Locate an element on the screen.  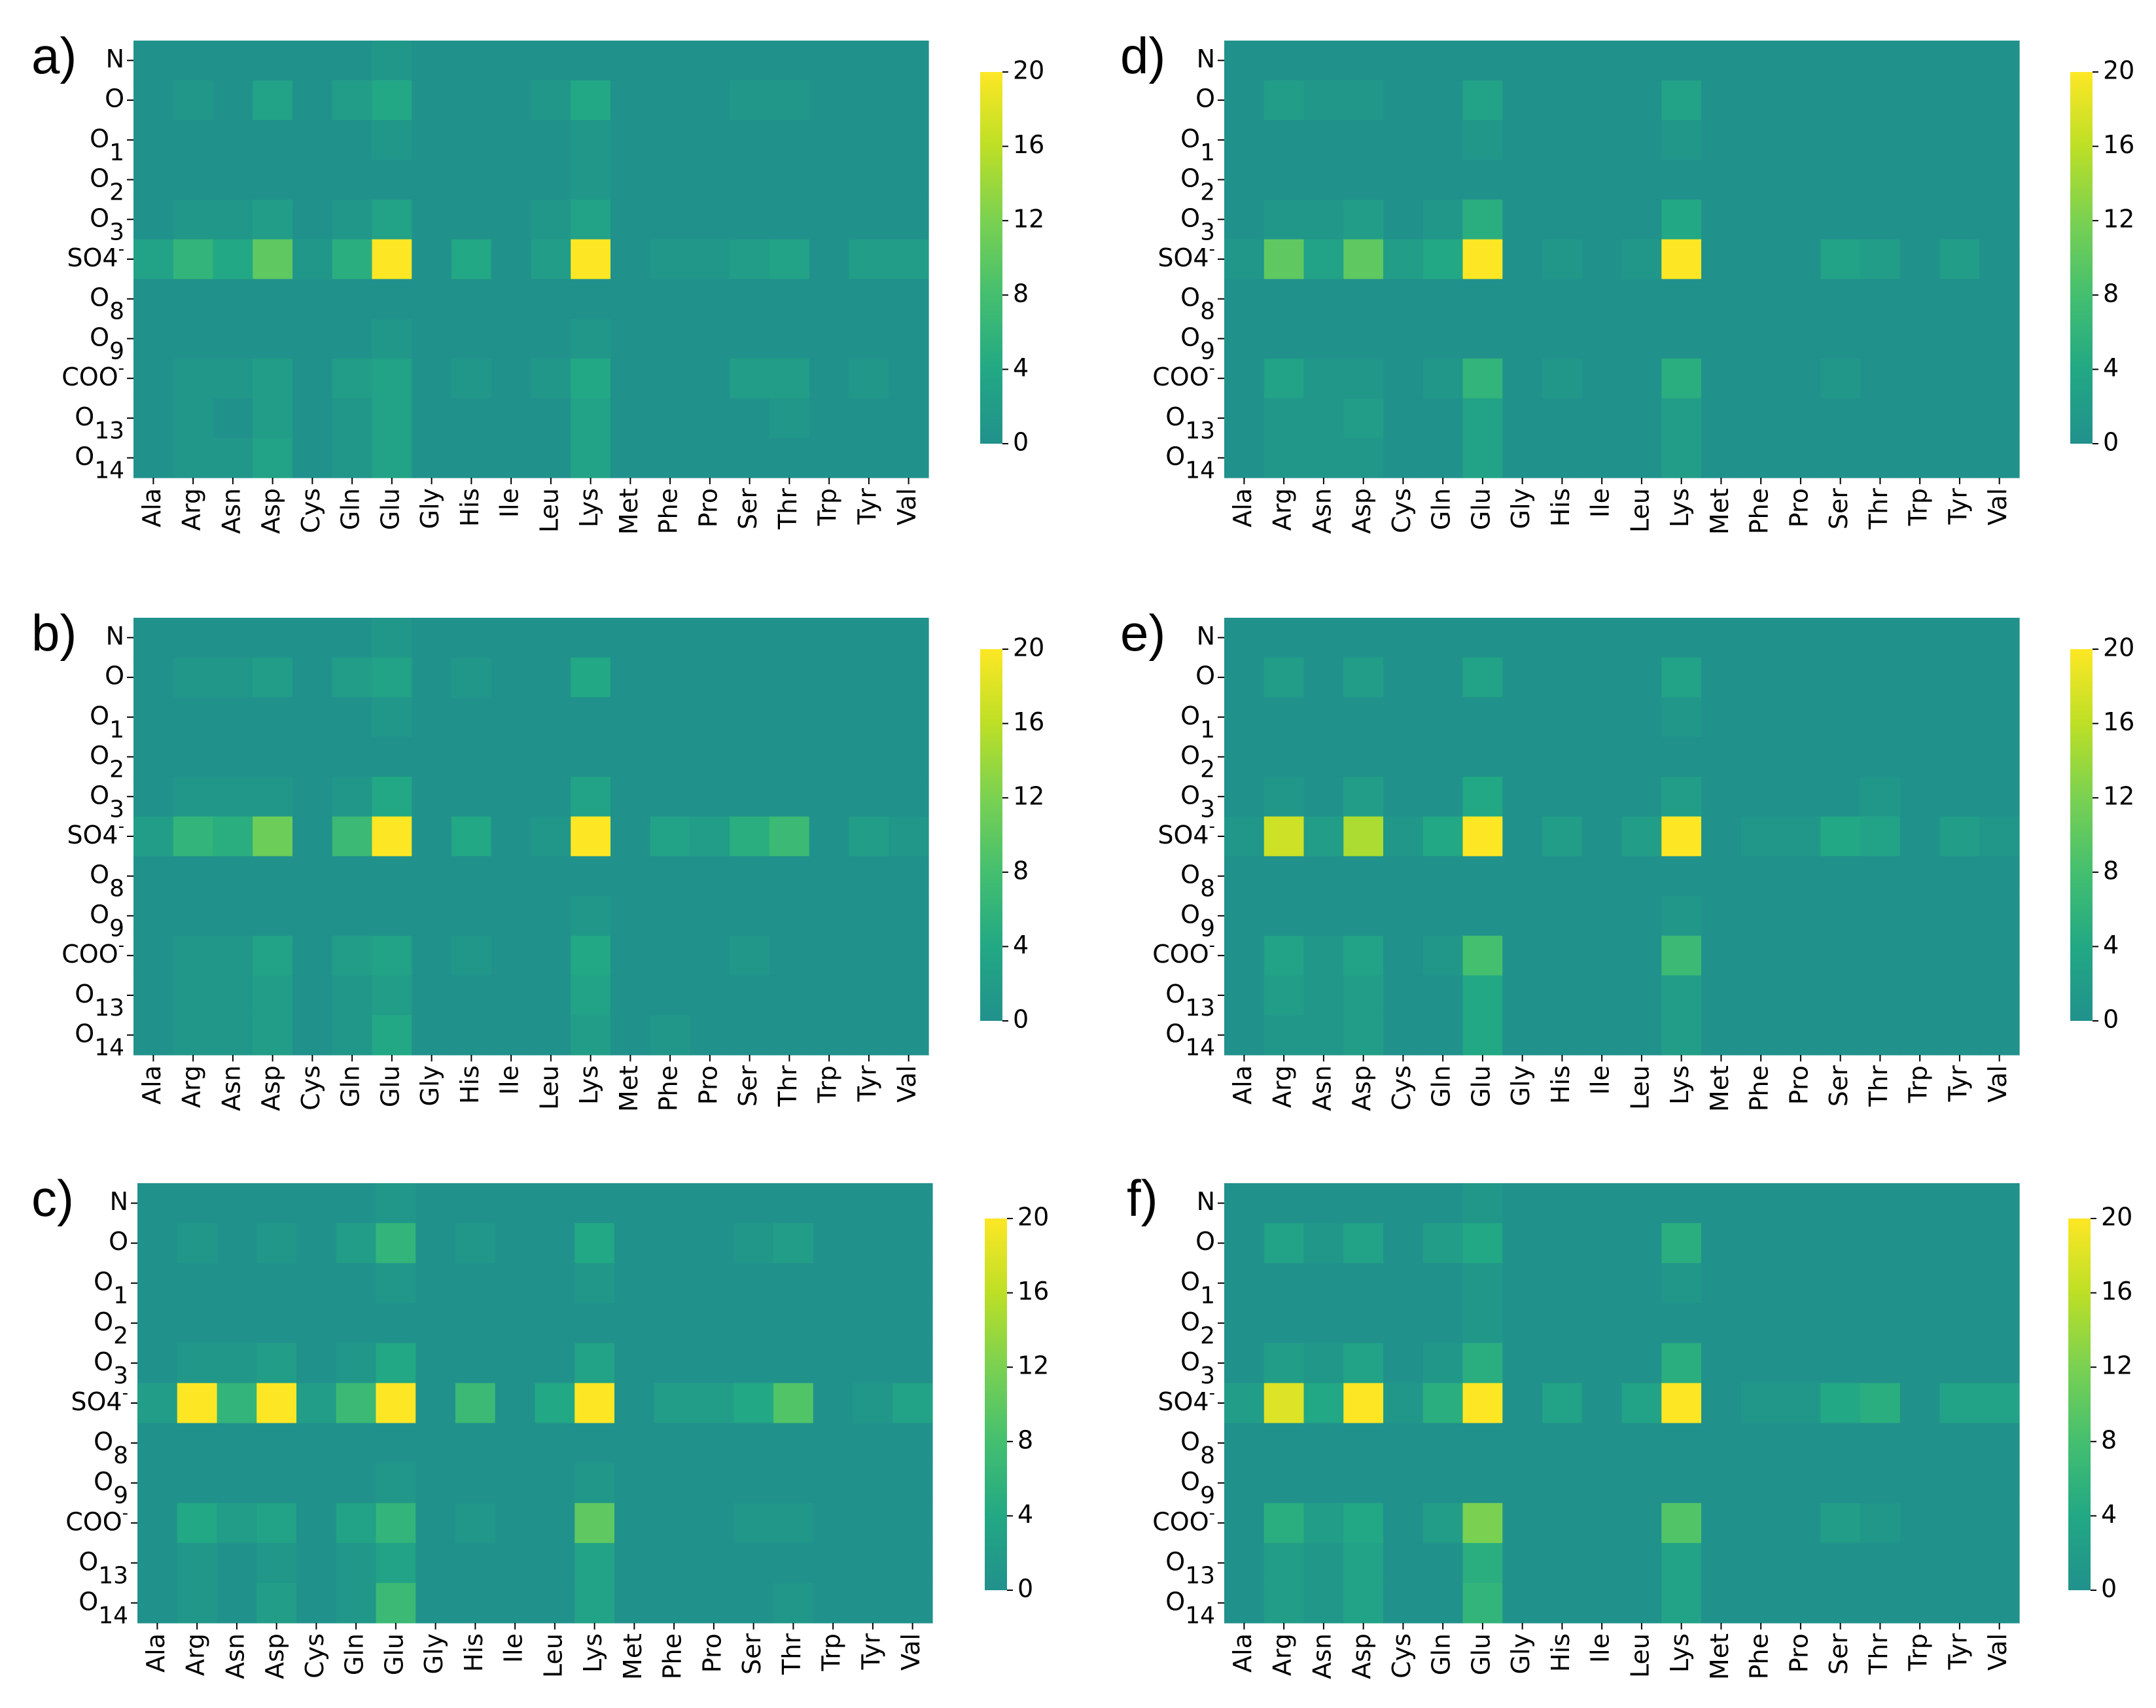
y-tick-label: O8 is located at coordinates (1197, 1448).